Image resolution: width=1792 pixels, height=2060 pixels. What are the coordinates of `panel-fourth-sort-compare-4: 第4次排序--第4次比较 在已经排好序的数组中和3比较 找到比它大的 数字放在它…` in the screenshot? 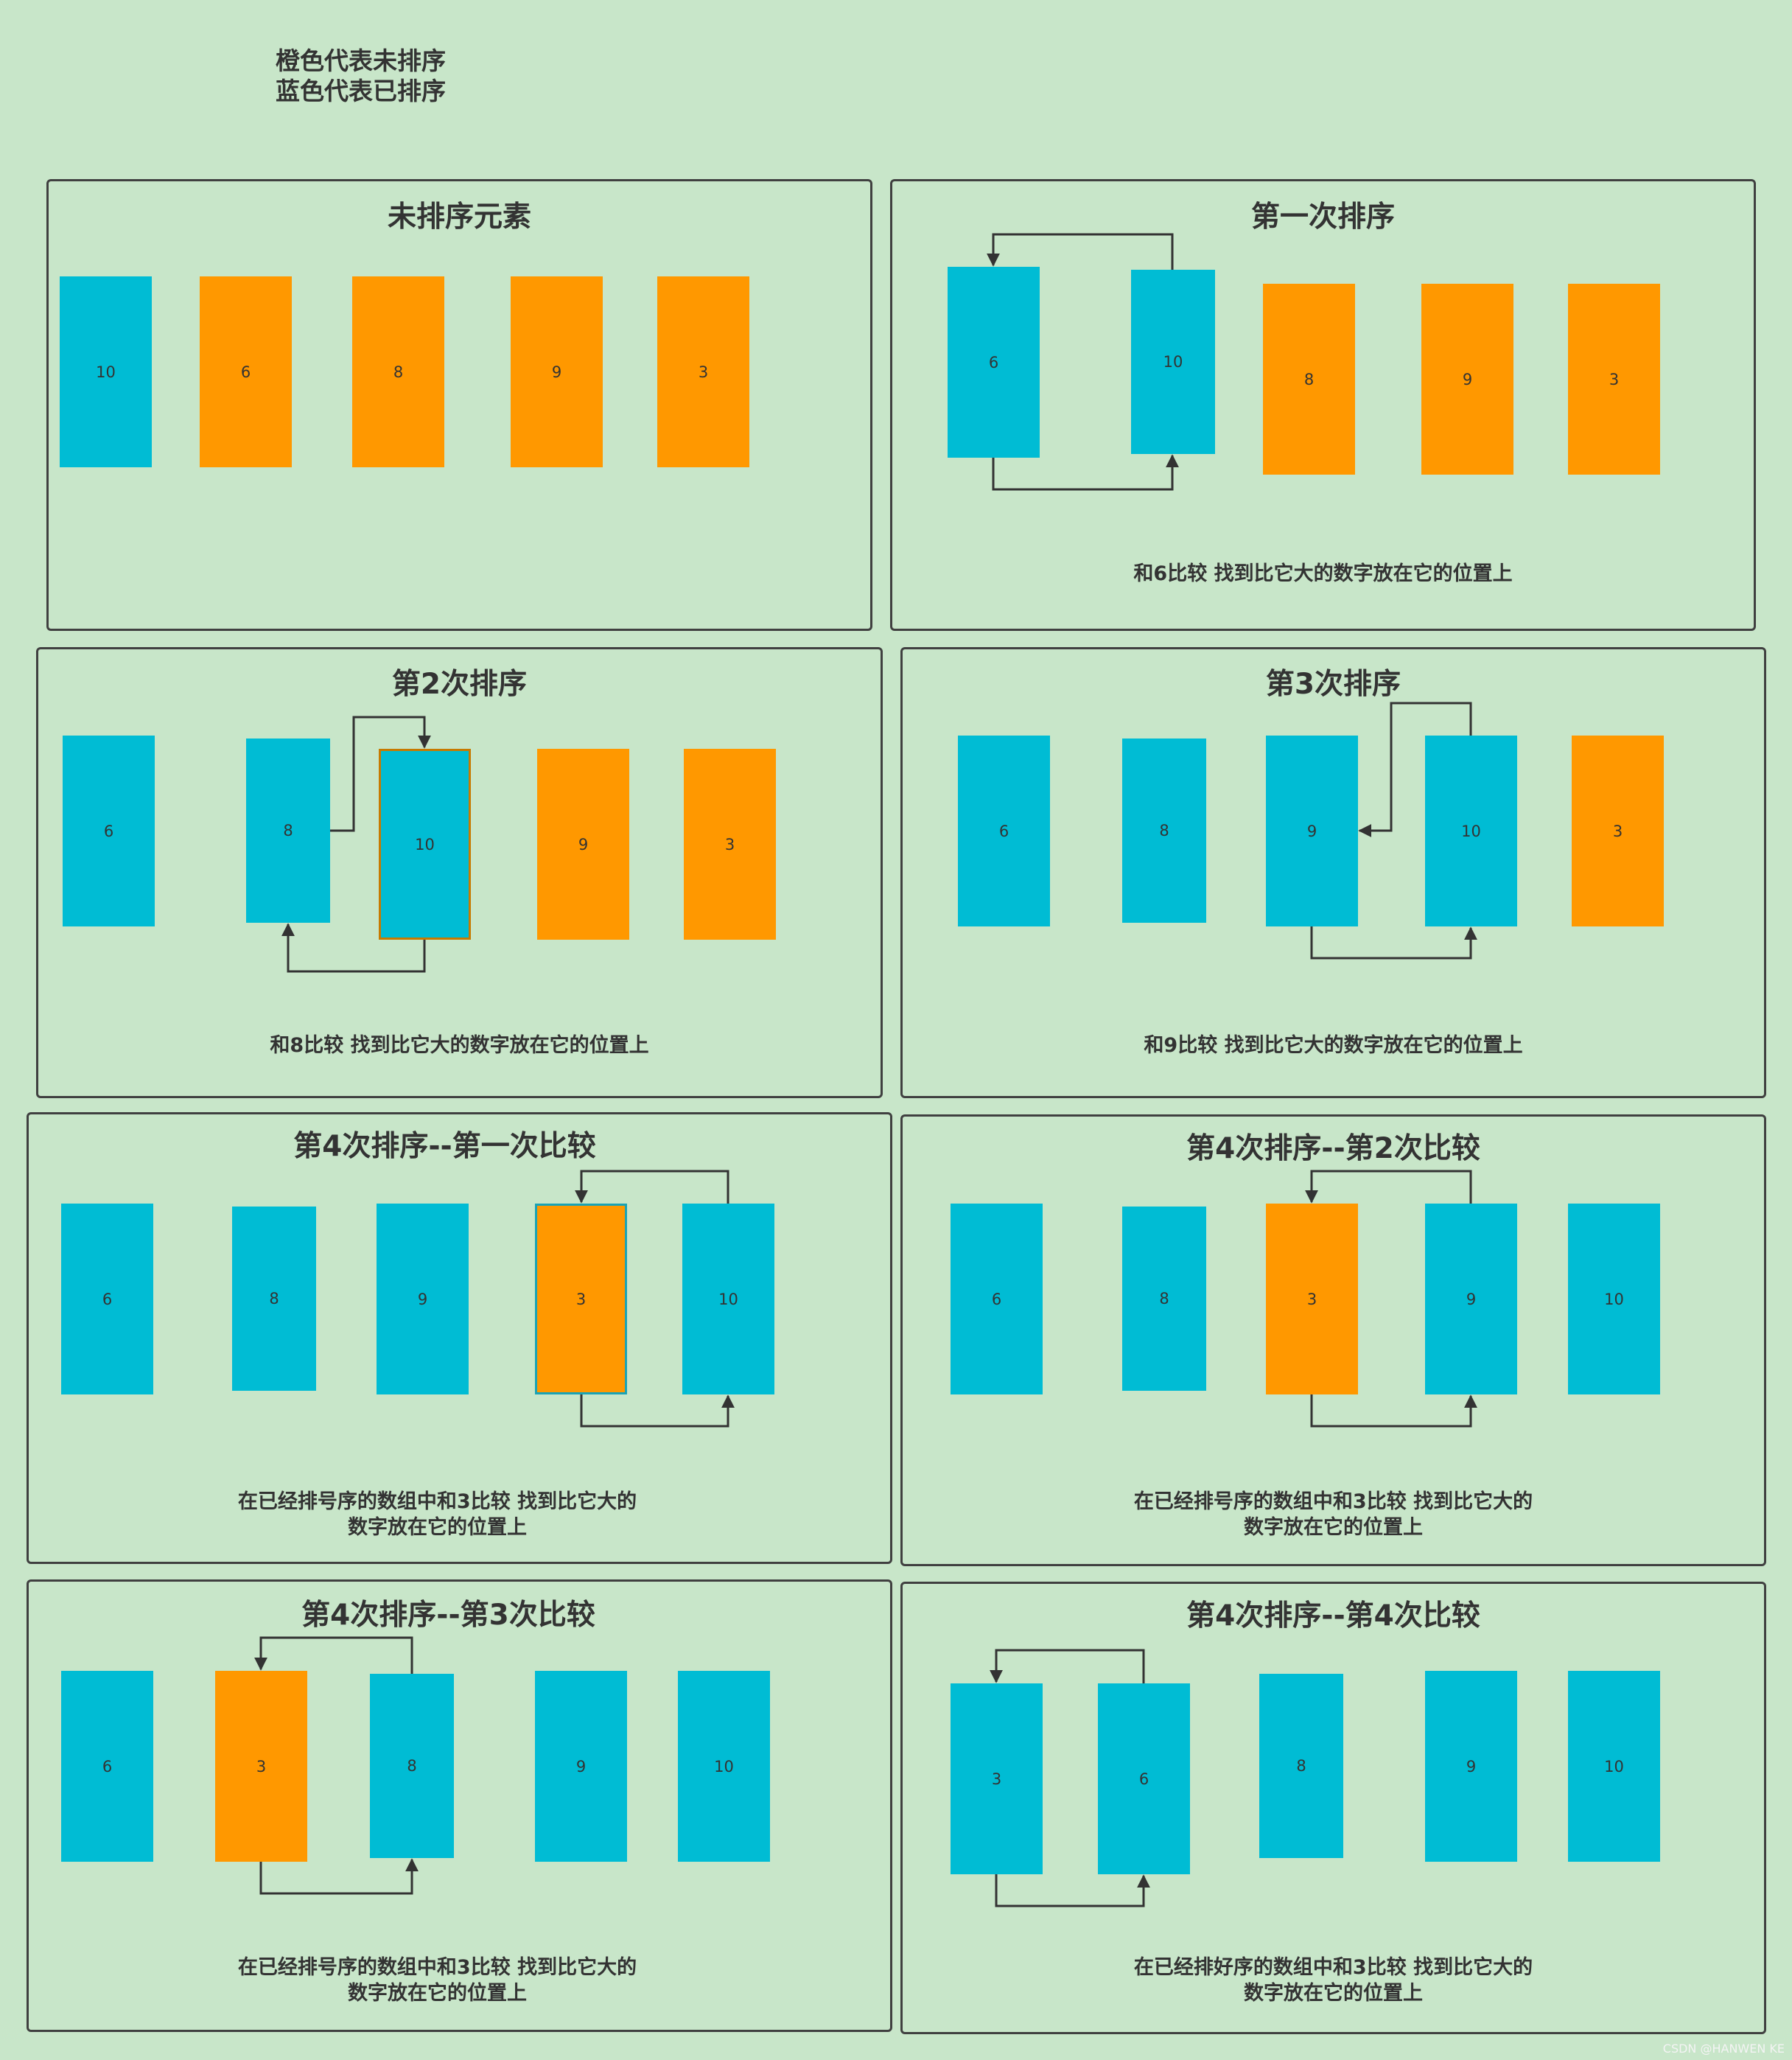 It's located at (1333, 1808).